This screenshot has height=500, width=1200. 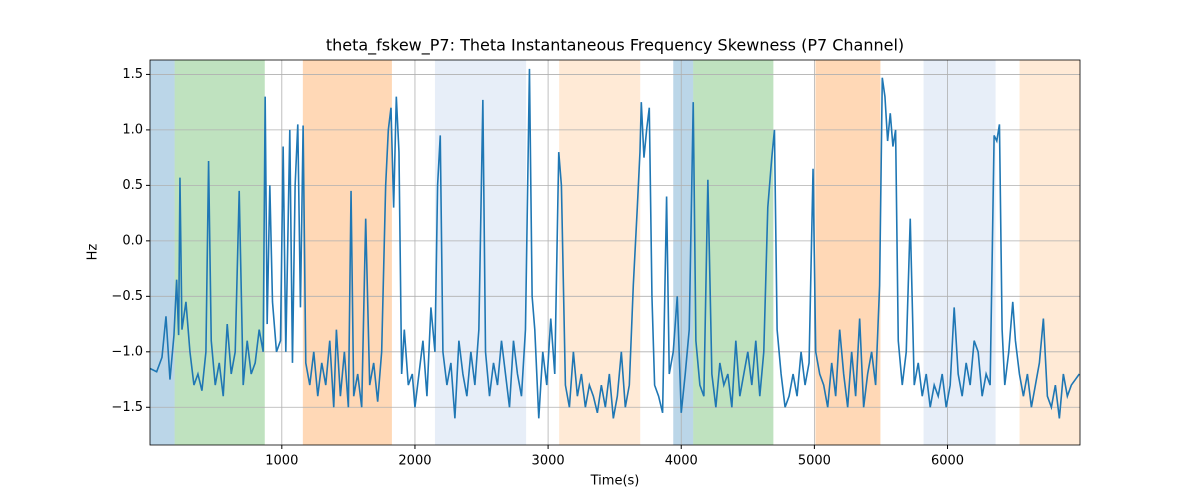 I want to click on y-tick-label: −1.0, so click(x=127, y=351).